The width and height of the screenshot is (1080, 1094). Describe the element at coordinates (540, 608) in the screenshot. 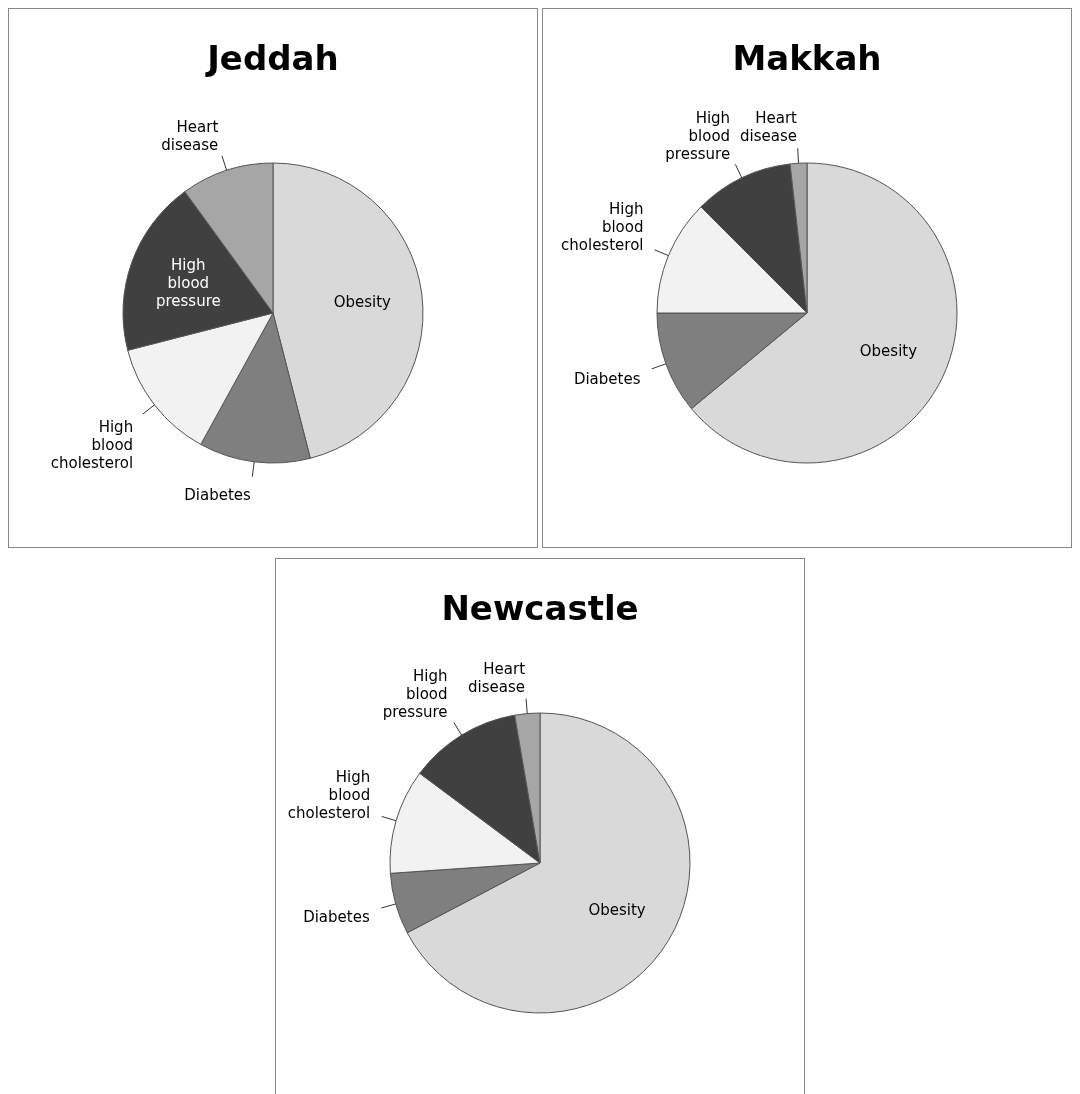

I see `chart-title: Newcastle` at that location.